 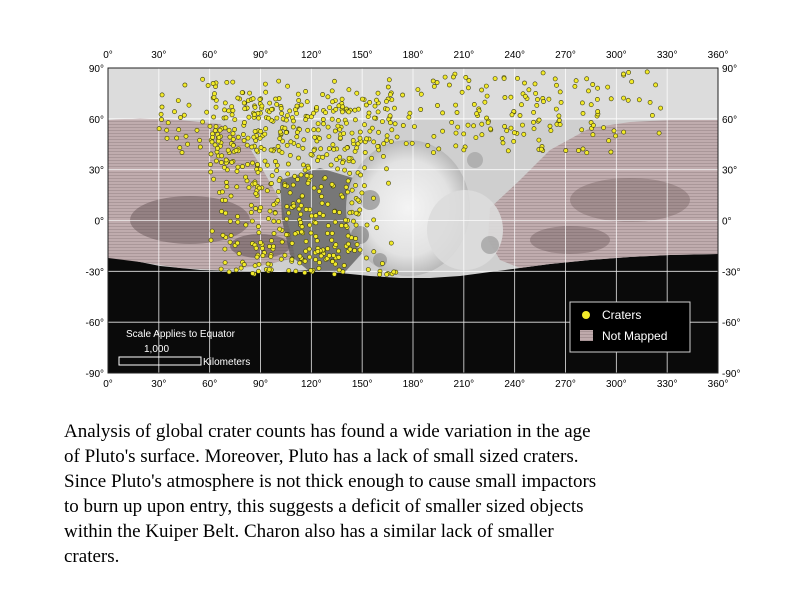 I want to click on lat-tick-left: 60°, so click(x=96, y=120).